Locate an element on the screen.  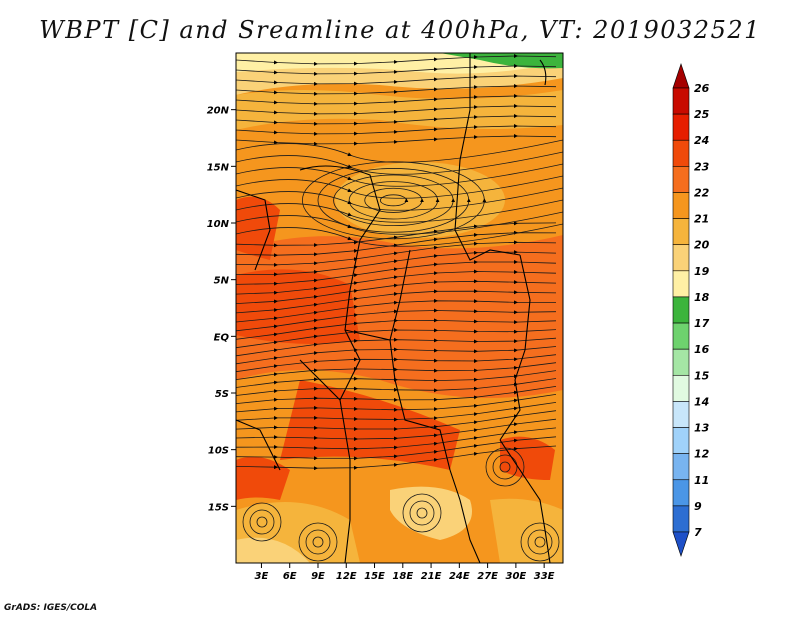
colorbar-label: 18 is located at coordinates (702, 297).